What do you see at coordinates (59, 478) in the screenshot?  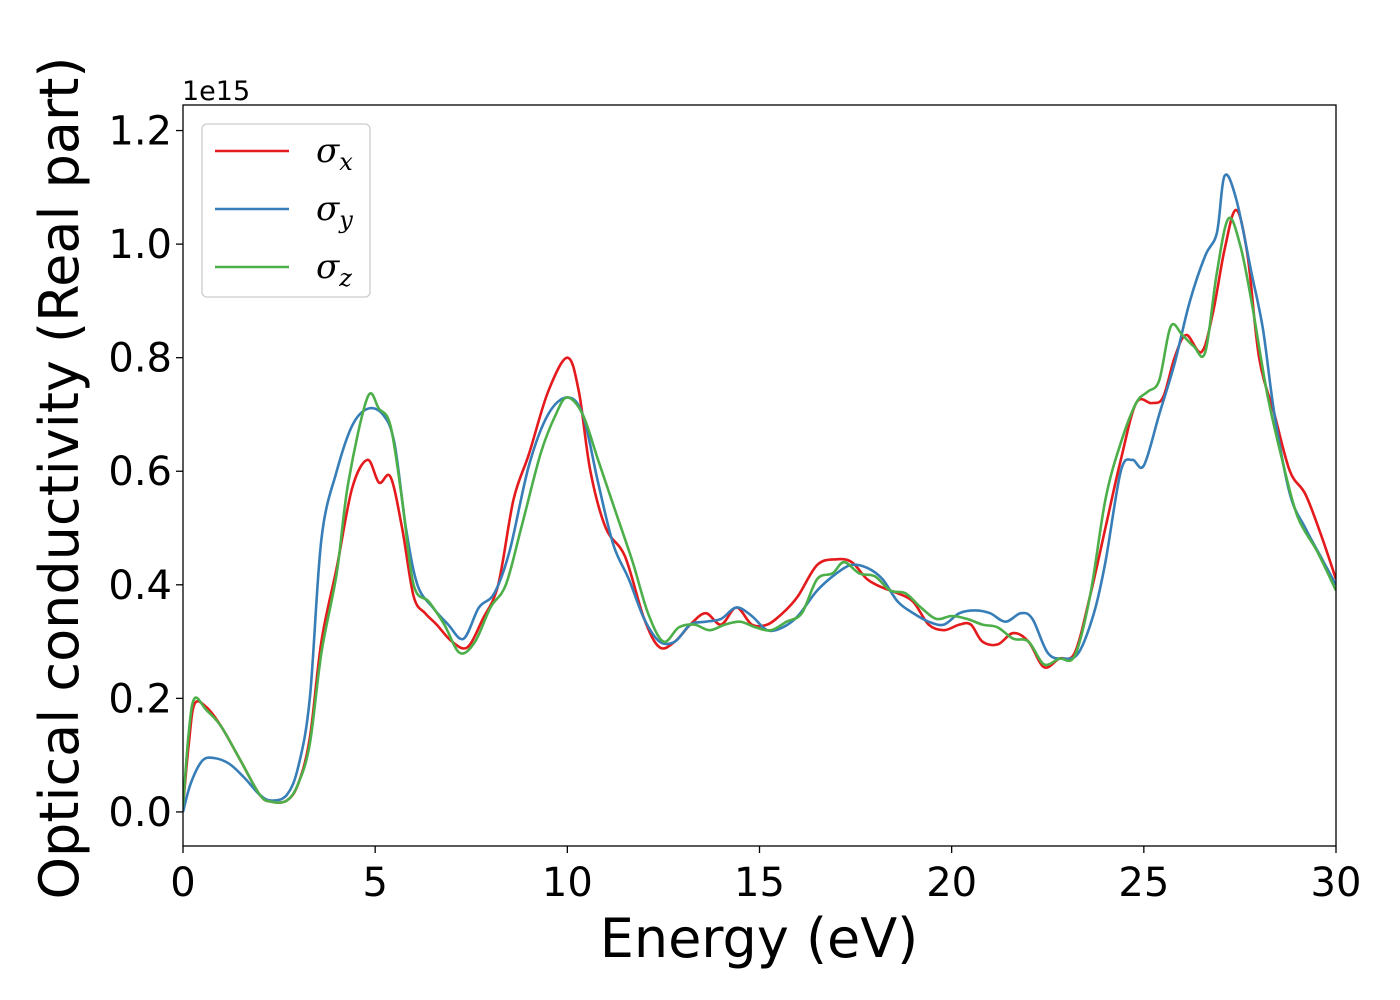 I see `y-axis-label: Optical conductivity (Real part)` at bounding box center [59, 478].